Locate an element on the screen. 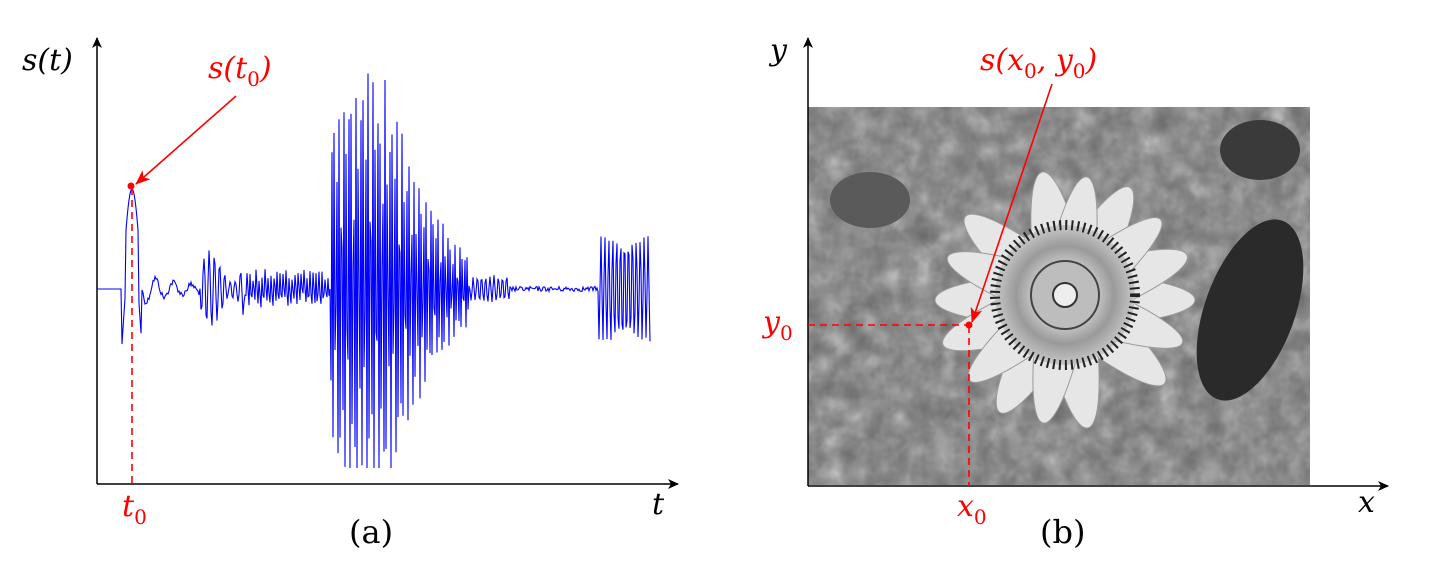 This screenshot has width=1430, height=581. s-x0-y0-arrow is located at coordinates (1011, 203).